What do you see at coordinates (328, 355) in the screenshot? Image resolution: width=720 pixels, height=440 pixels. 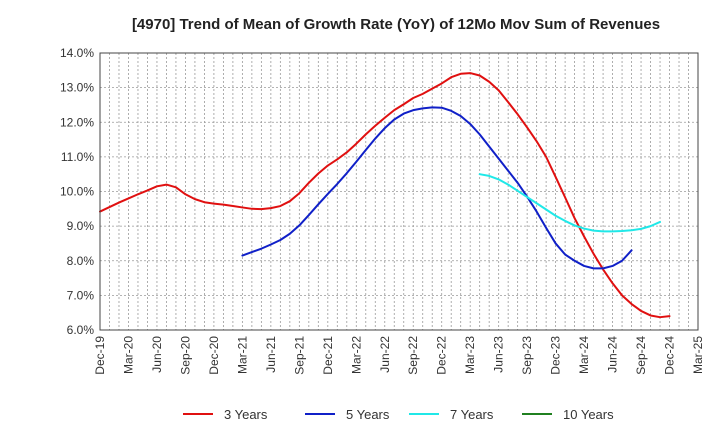 I see `x-tick-label: Dec-21` at bounding box center [328, 355].